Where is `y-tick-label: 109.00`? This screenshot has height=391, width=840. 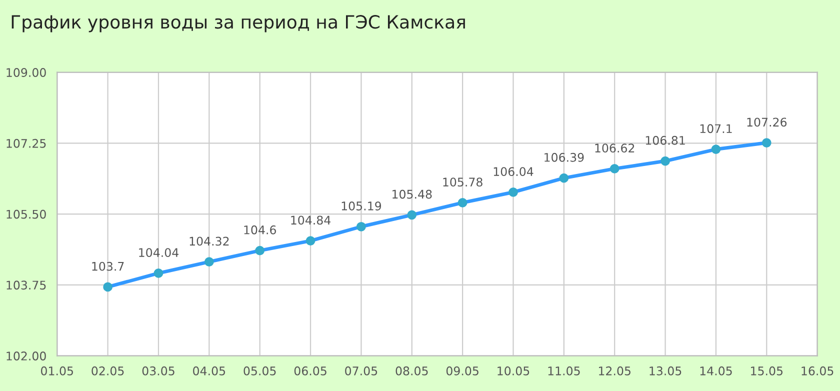 y-tick-label: 109.00 is located at coordinates (26, 72).